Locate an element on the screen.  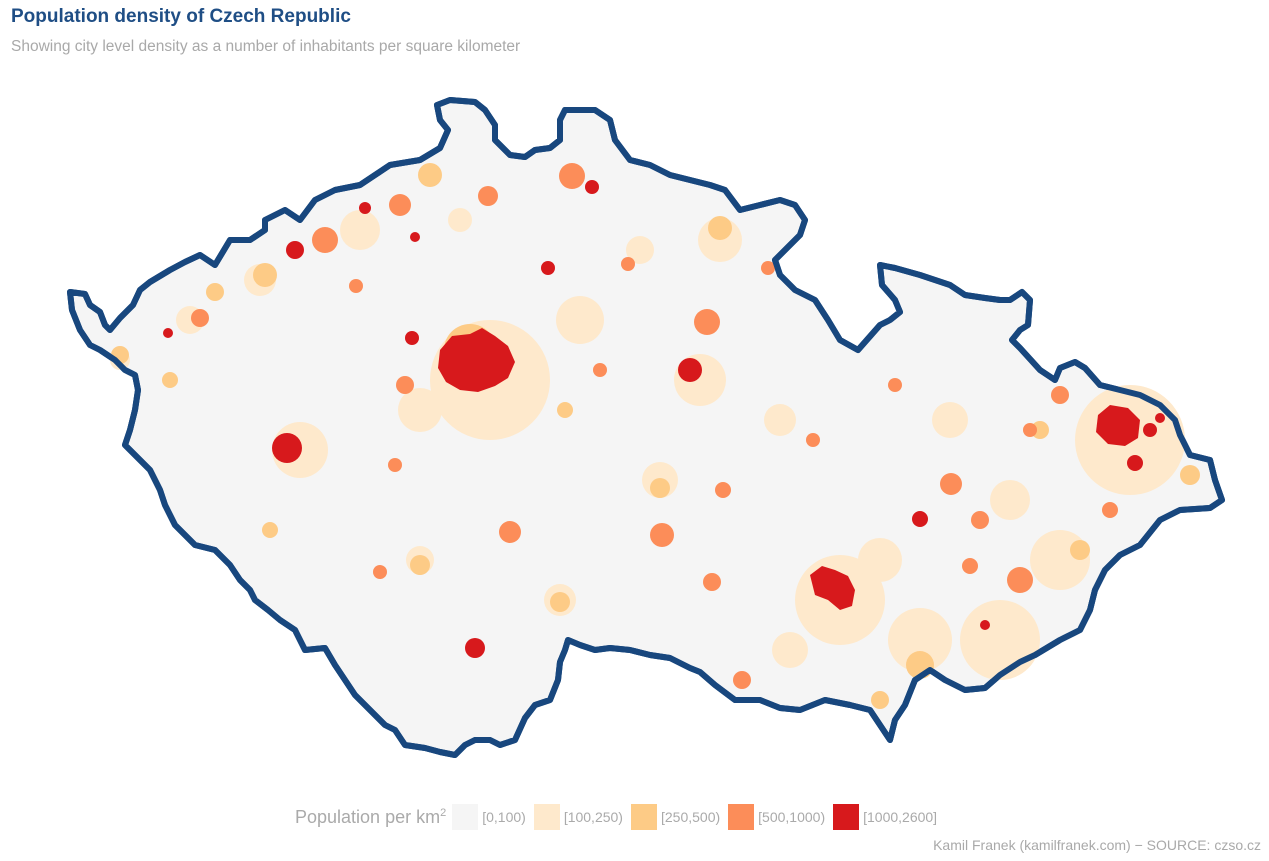
region-prague is located at coordinates (476, 360).